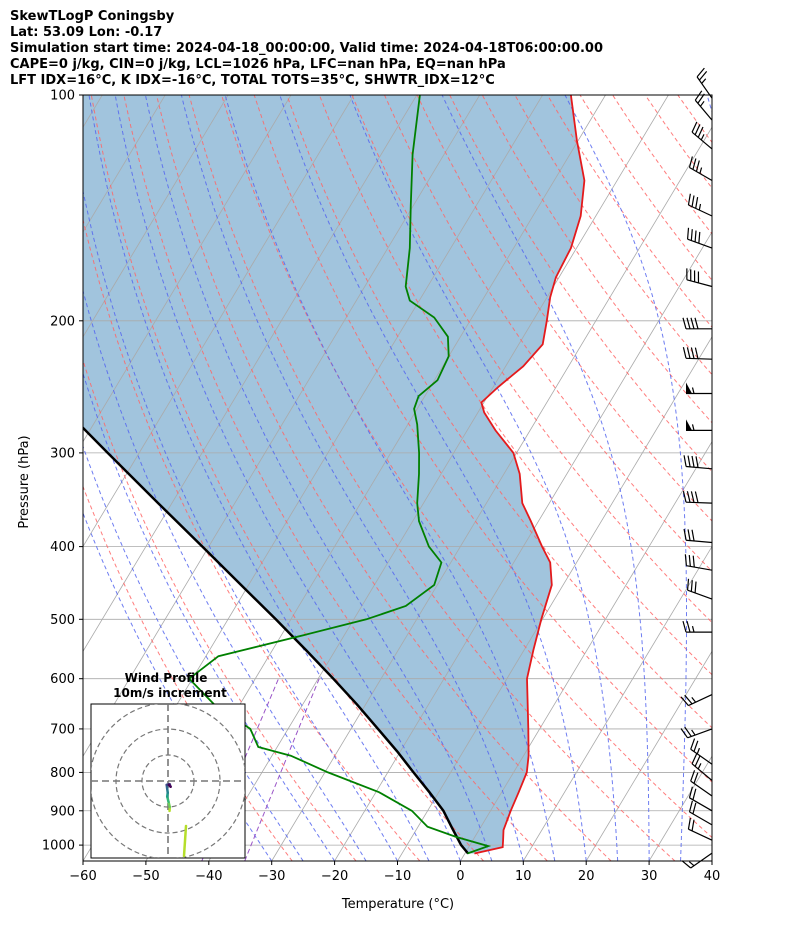 The height and width of the screenshot is (937, 794). What do you see at coordinates (397, 904) in the screenshot?
I see `x-axis-label: Temperature (°C)` at bounding box center [397, 904].